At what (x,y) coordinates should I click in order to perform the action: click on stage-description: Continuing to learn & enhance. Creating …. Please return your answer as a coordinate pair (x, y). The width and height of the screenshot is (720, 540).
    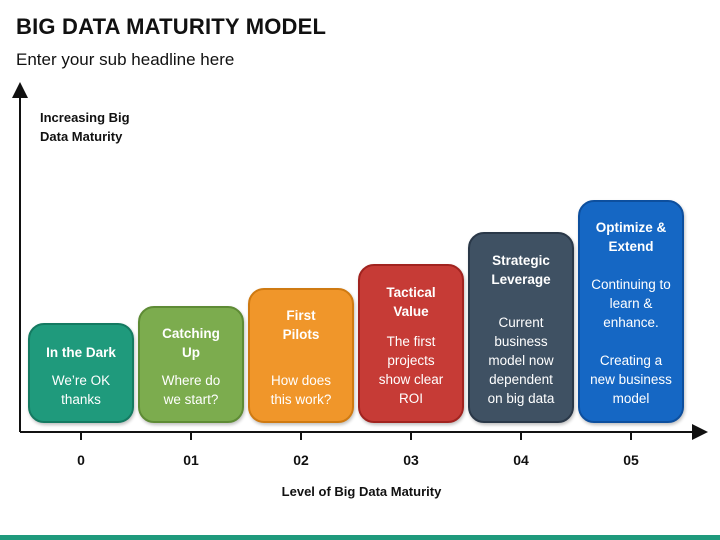
    Looking at the image, I should click on (631, 341).